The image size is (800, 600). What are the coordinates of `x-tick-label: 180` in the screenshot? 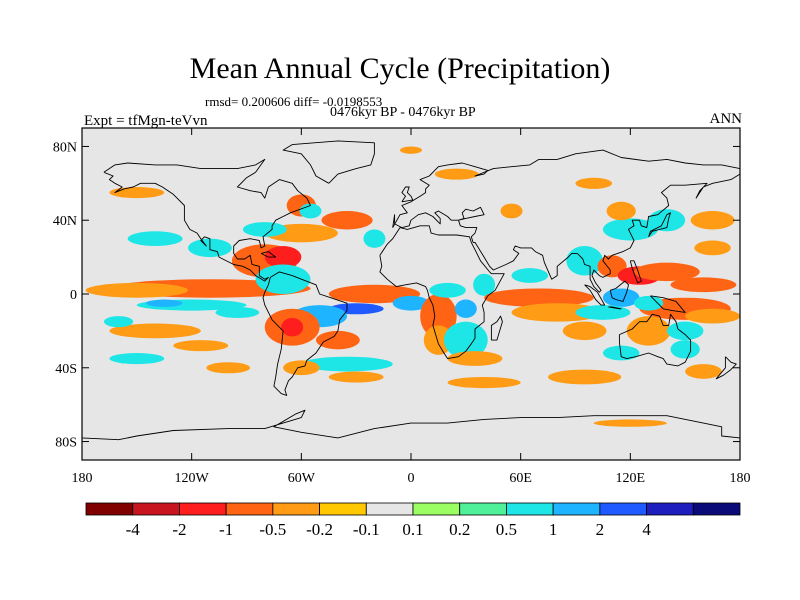 It's located at (82, 478).